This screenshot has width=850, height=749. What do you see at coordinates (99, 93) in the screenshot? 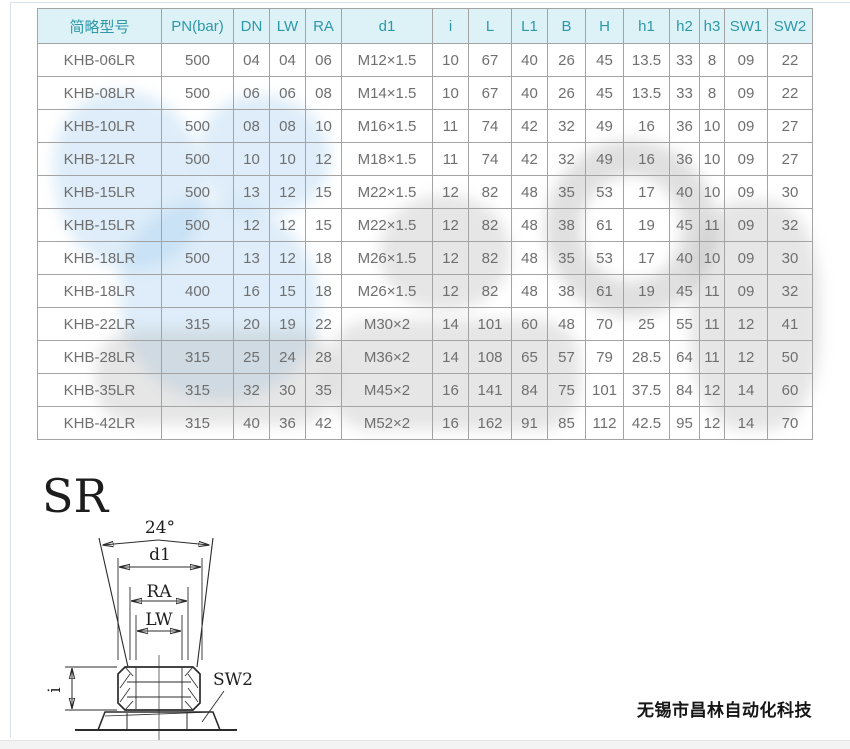
I see `table-cell: KHB-08LR` at bounding box center [99, 93].